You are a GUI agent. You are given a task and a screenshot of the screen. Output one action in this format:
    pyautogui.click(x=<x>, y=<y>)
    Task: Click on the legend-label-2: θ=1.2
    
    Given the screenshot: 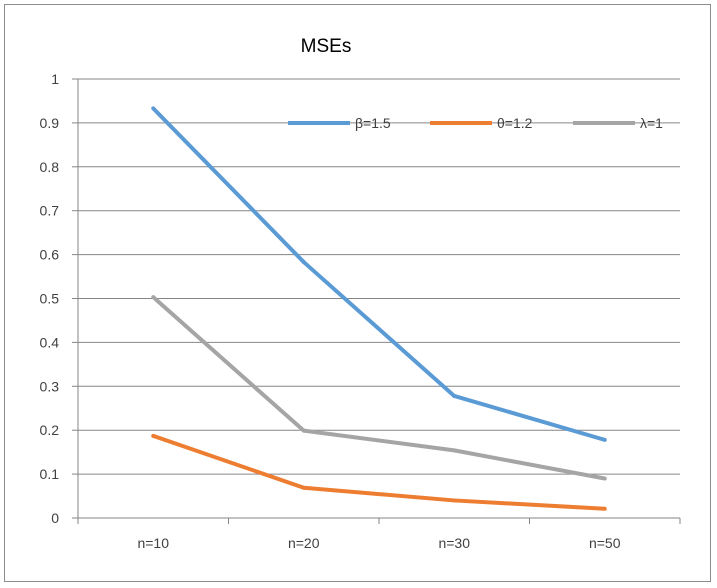 What is the action you would take?
    pyautogui.click(x=515, y=123)
    